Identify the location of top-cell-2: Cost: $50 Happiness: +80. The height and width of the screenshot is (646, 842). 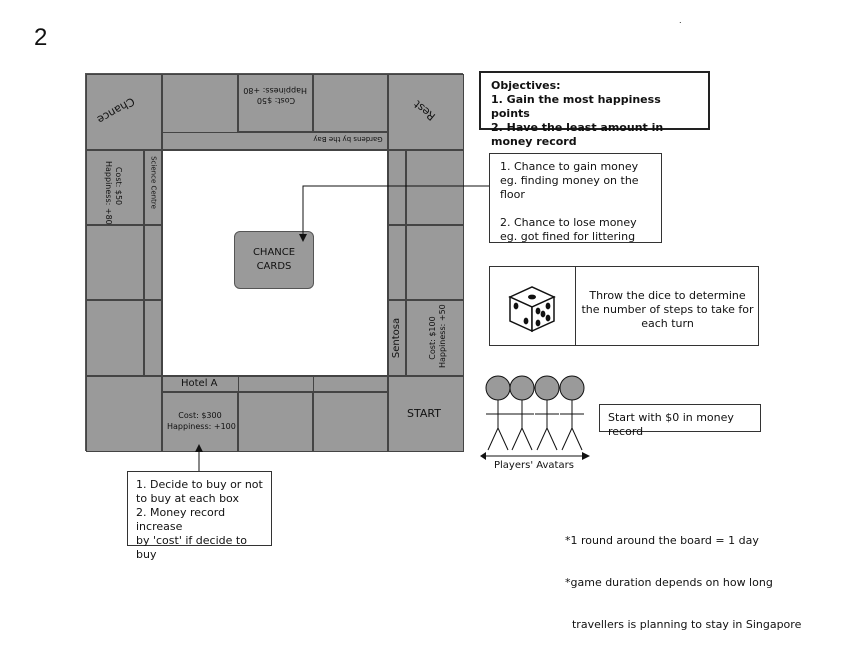
(275, 103).